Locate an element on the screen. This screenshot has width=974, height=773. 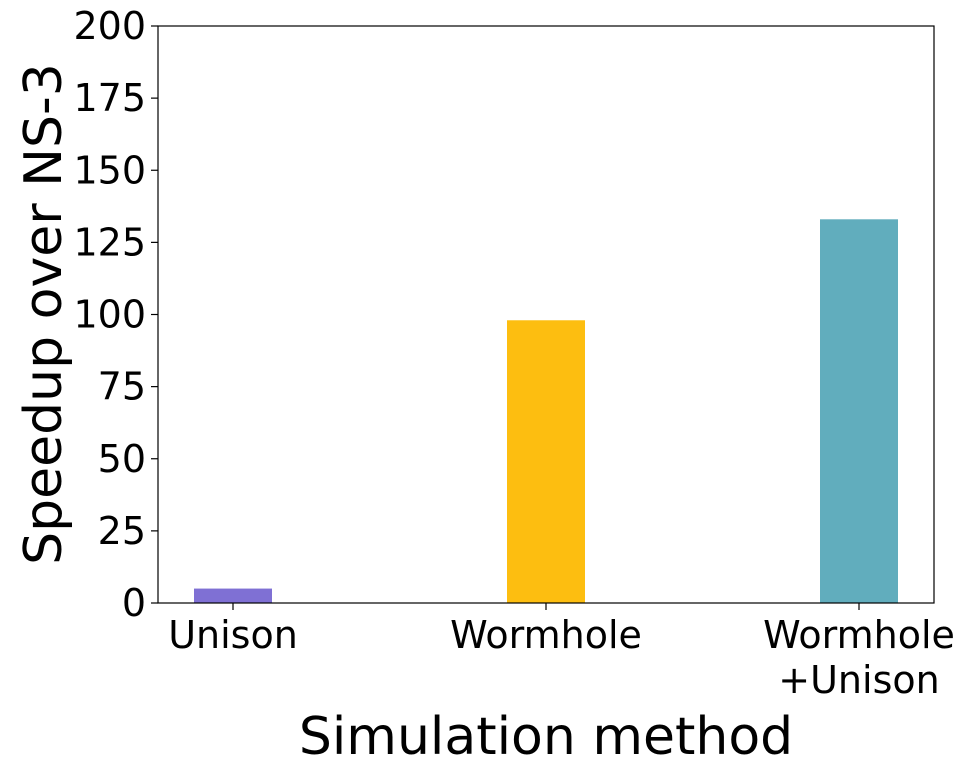
y-tick-label-6: 150 is located at coordinates (109, 170).